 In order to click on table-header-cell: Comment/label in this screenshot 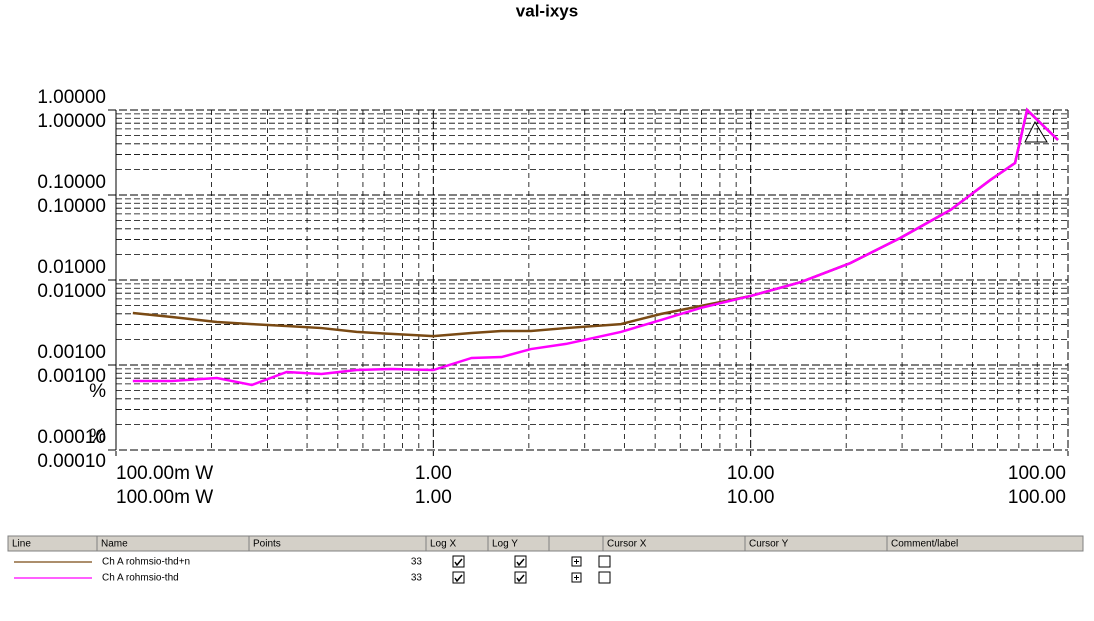, I will do `click(924, 544)`.